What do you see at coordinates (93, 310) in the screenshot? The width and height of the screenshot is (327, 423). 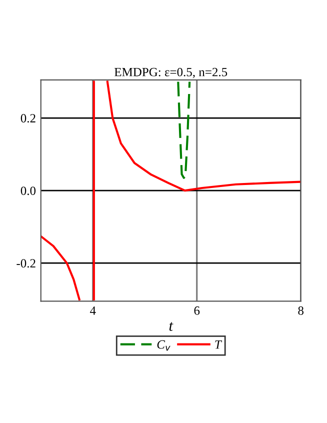 I see `x-tick-label: 4` at bounding box center [93, 310].